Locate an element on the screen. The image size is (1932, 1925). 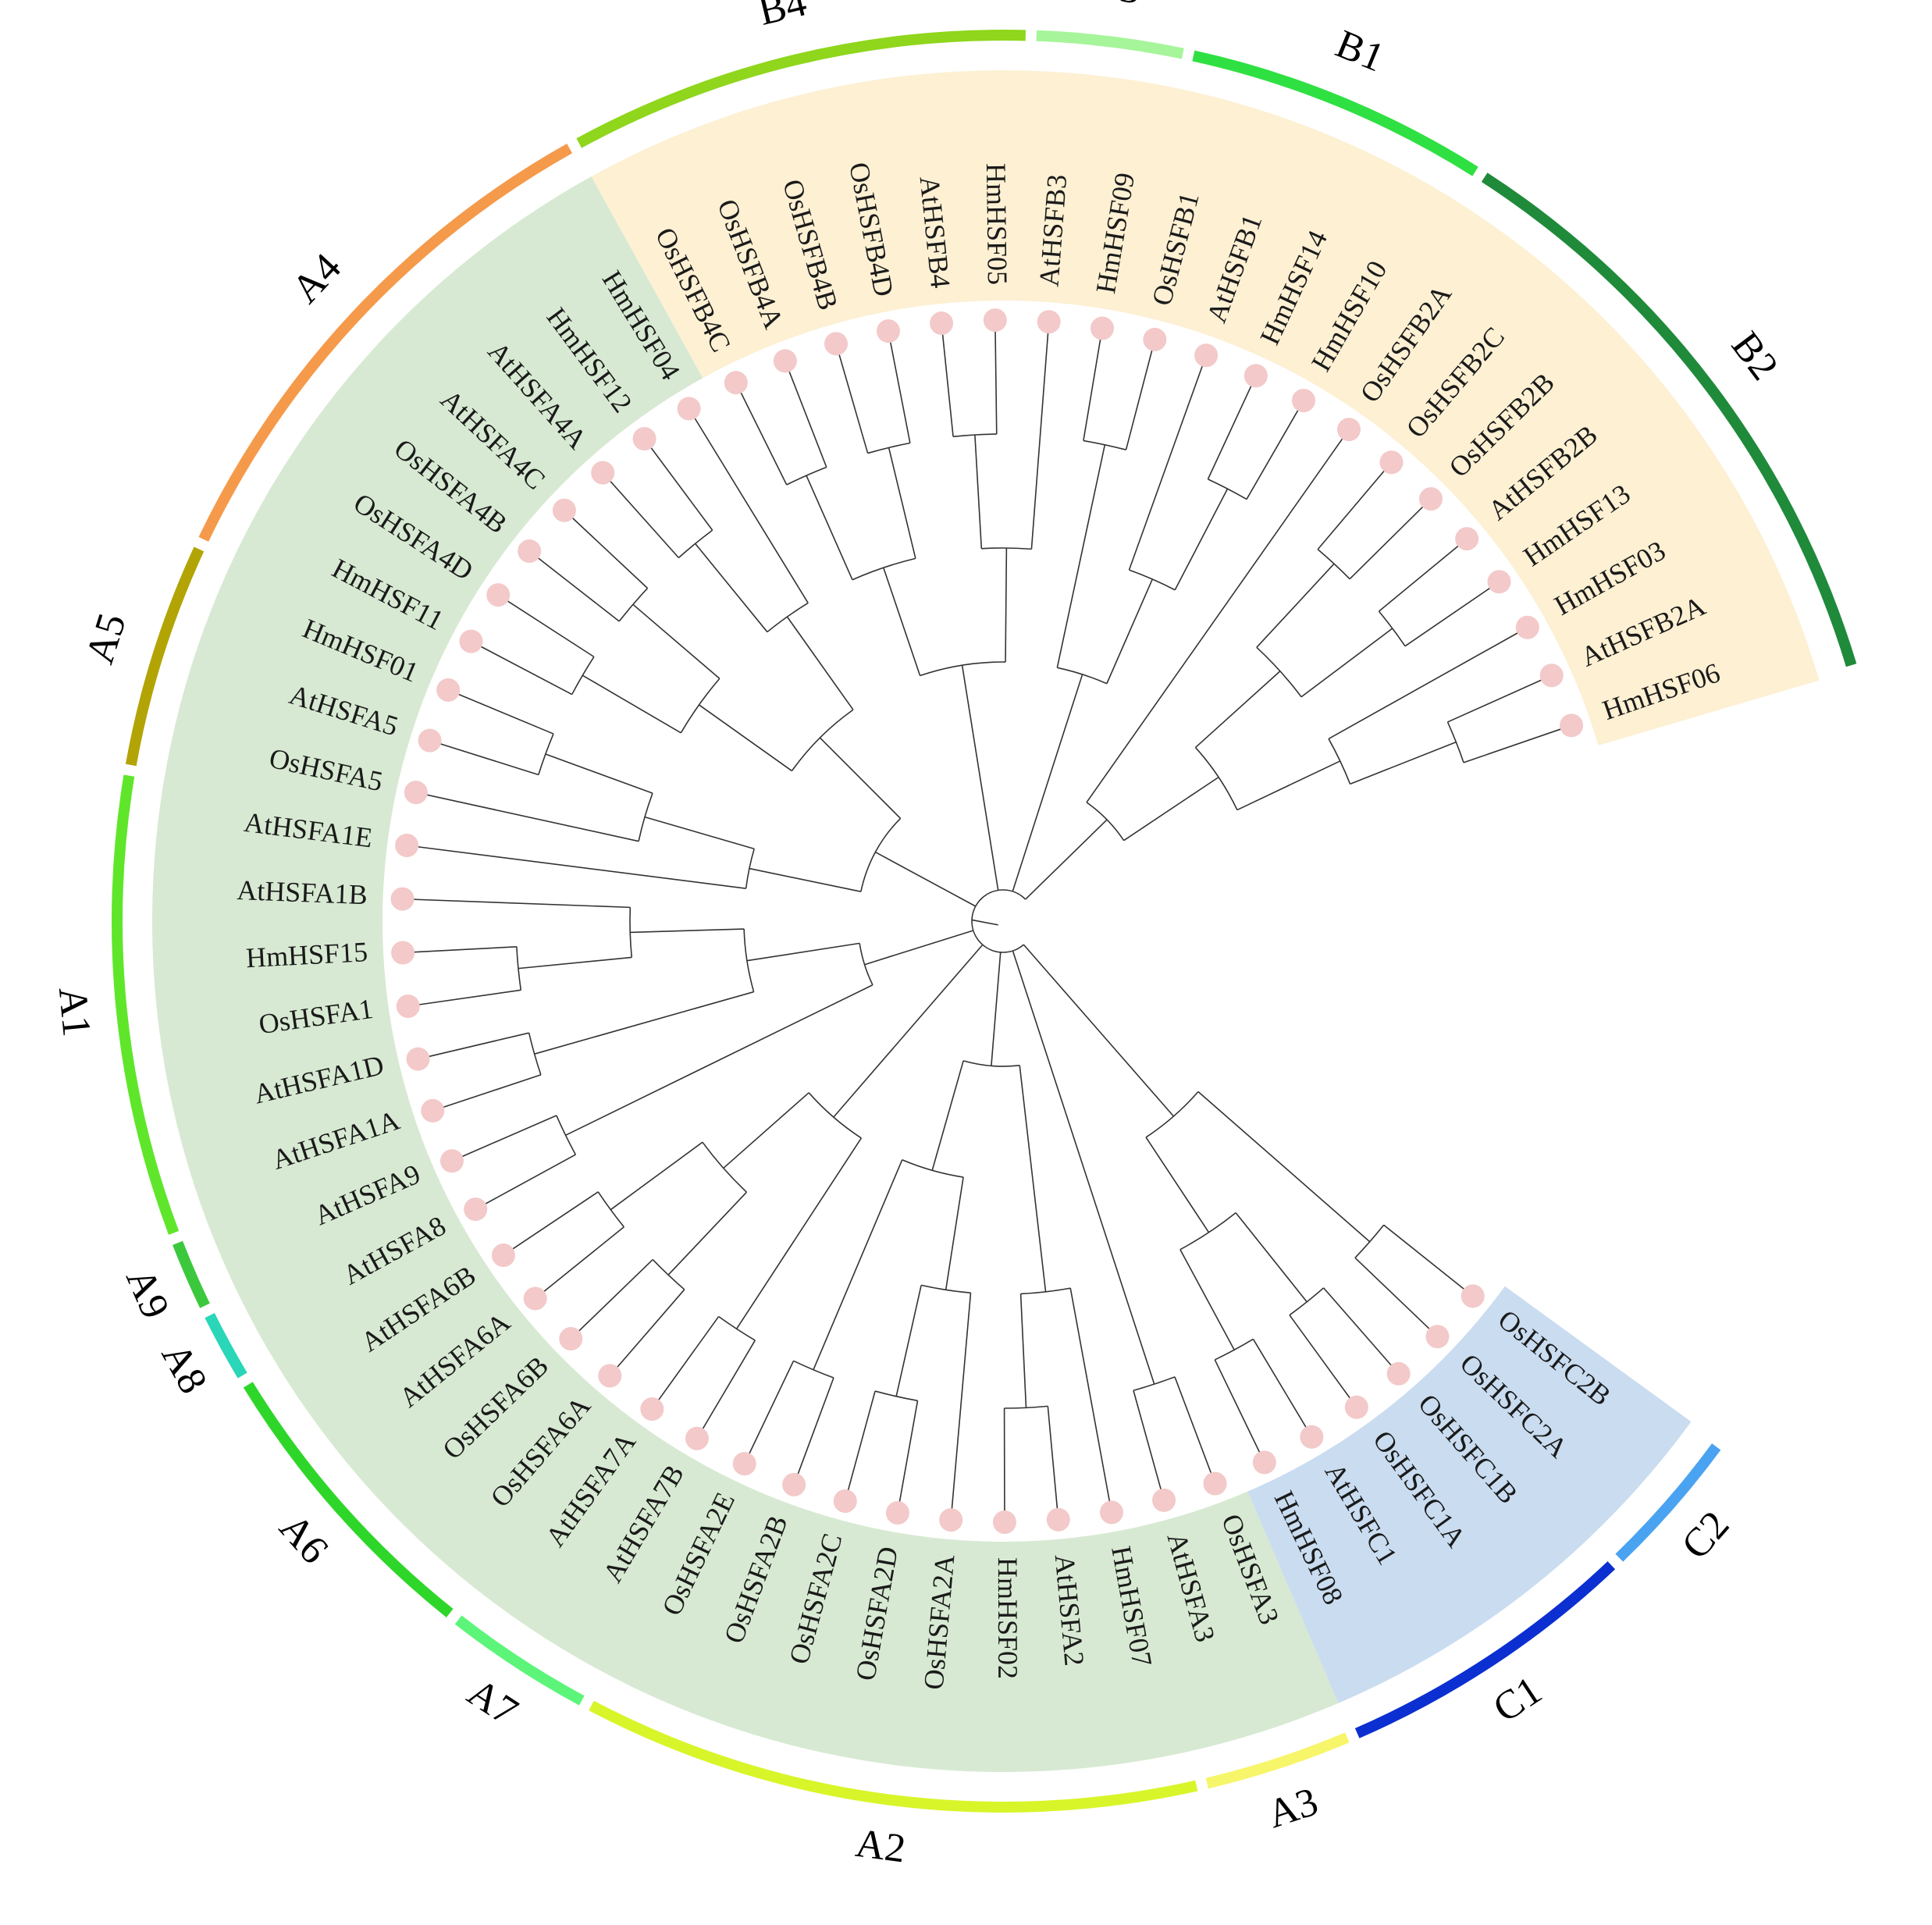
group-label-a9: A9 is located at coordinates (147, 1293).